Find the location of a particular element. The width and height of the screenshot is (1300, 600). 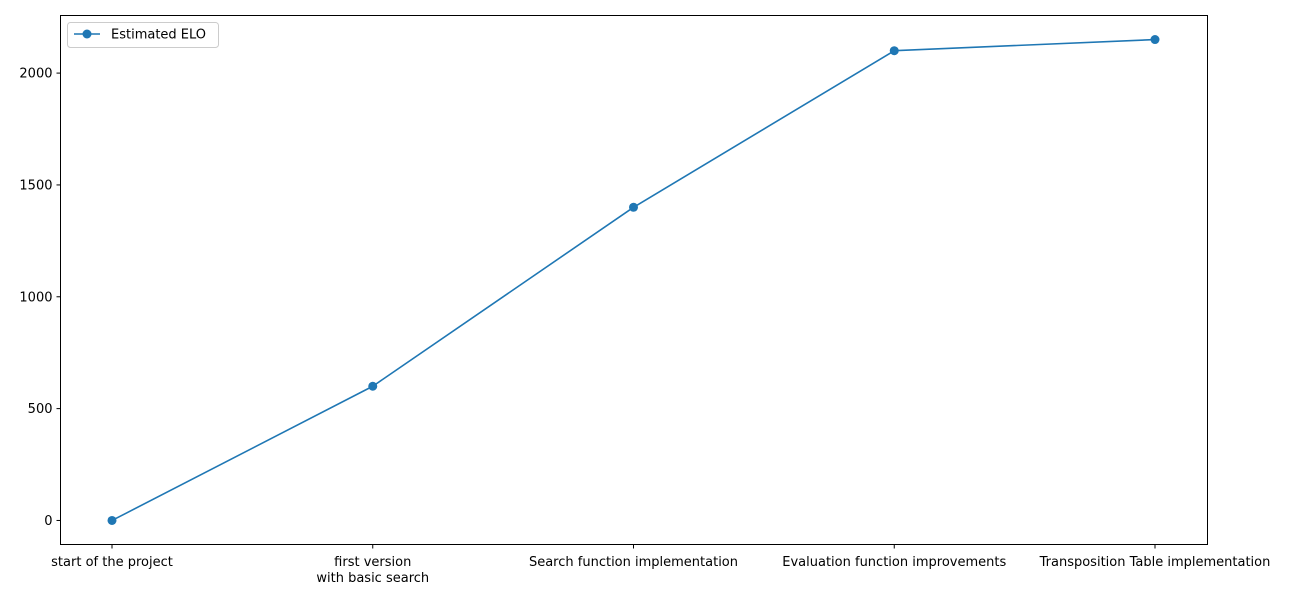

y-axis: 0 500 1000 1500 2000 is located at coordinates (40, 298).